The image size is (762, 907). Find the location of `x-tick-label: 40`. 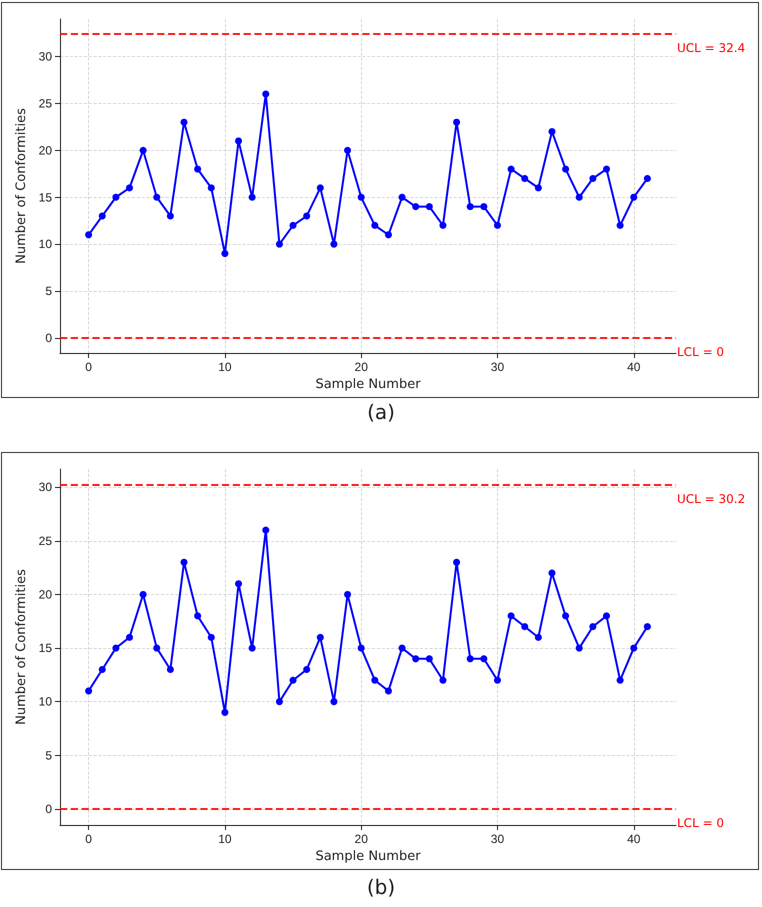

x-tick-label: 40 is located at coordinates (634, 367).